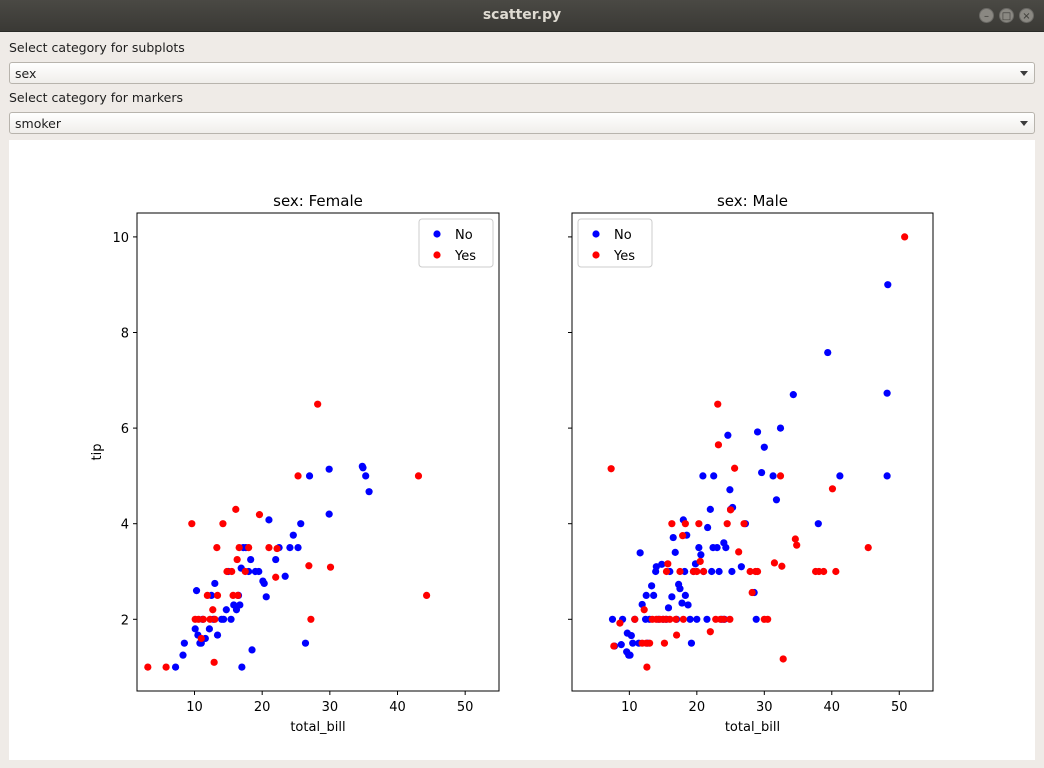 The image size is (1044, 768). What do you see at coordinates (522, 123) in the screenshot?
I see `markers-category-select: smoker` at bounding box center [522, 123].